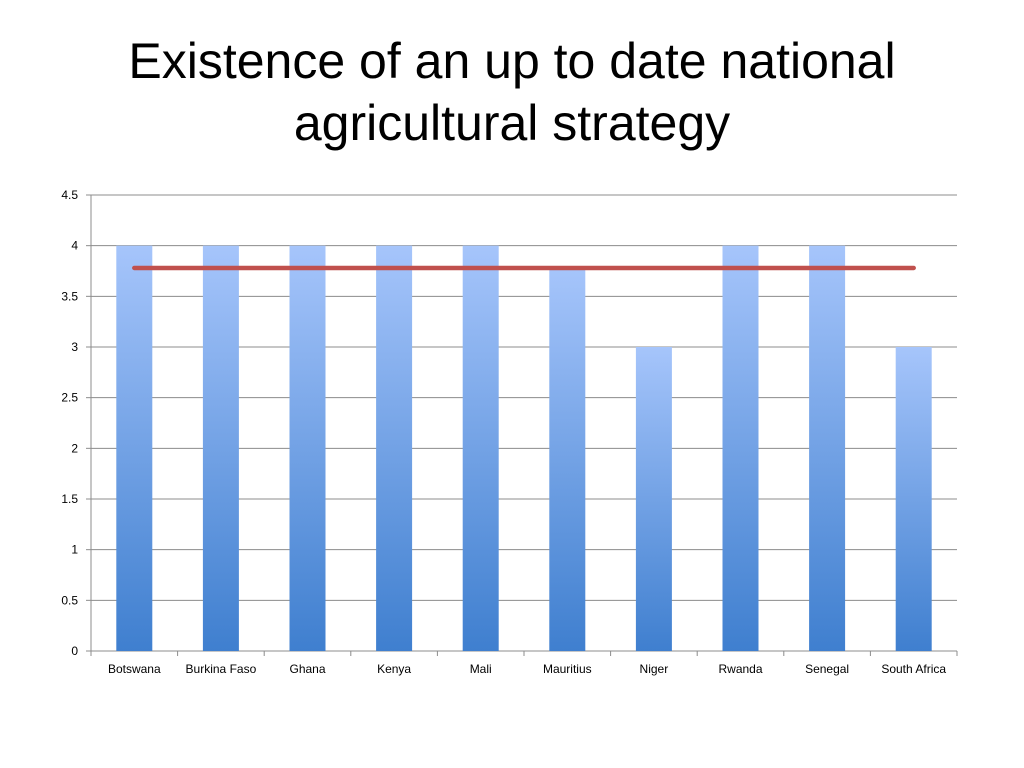 This screenshot has width=1024, height=768. What do you see at coordinates (221, 669) in the screenshot?
I see `x-category-label: Burkina Faso` at bounding box center [221, 669].